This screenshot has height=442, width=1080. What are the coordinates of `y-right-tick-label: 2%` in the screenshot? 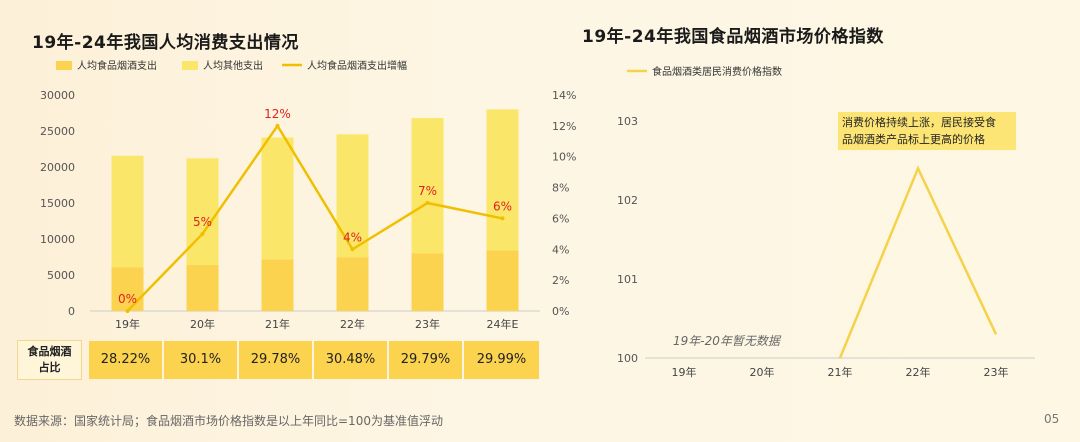 It's located at (560, 280).